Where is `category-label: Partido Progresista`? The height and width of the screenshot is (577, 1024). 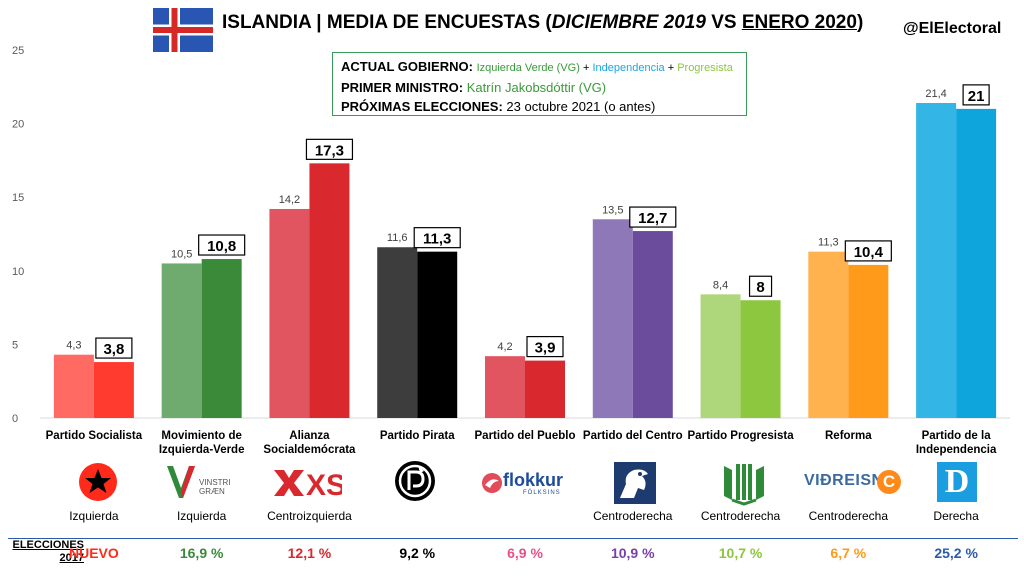
category-label: Partido Progresista is located at coordinates (741, 436).